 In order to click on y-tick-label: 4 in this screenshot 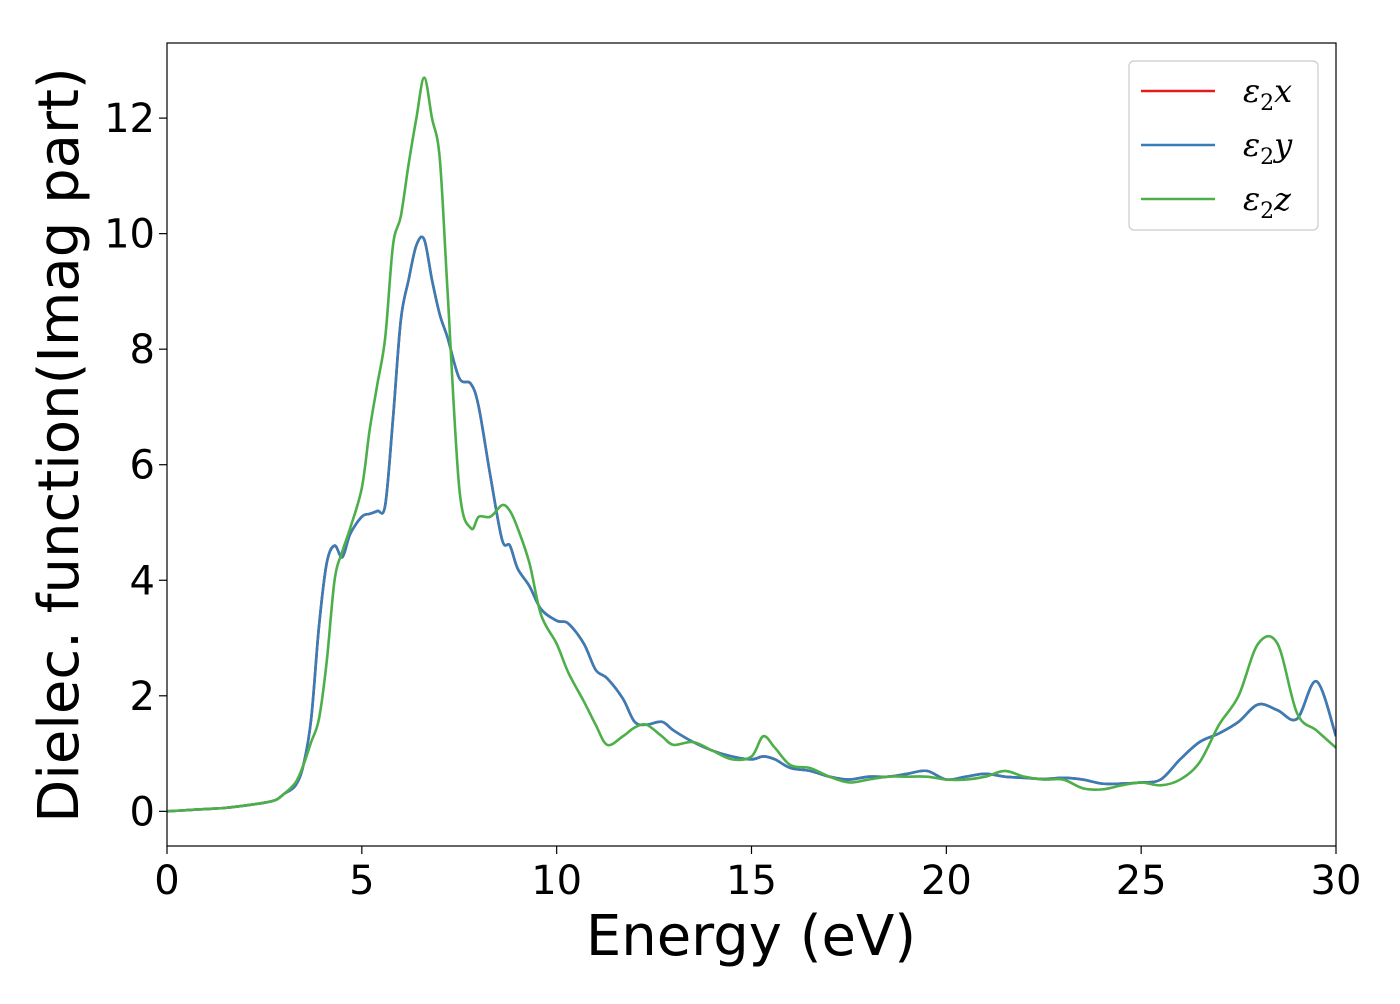, I will do `click(142, 581)`.